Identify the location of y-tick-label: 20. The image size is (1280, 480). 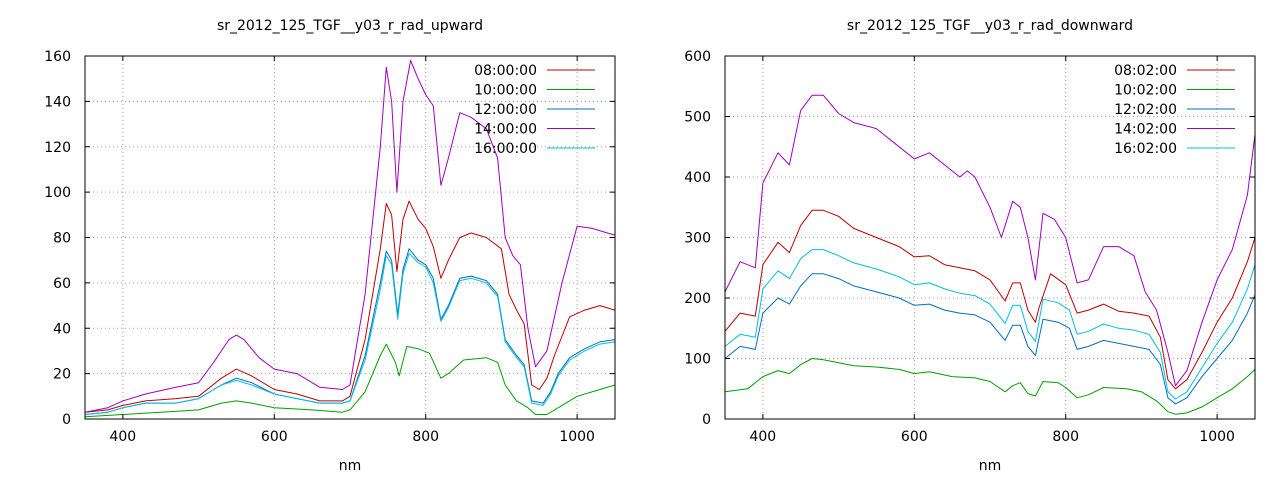
(62, 375).